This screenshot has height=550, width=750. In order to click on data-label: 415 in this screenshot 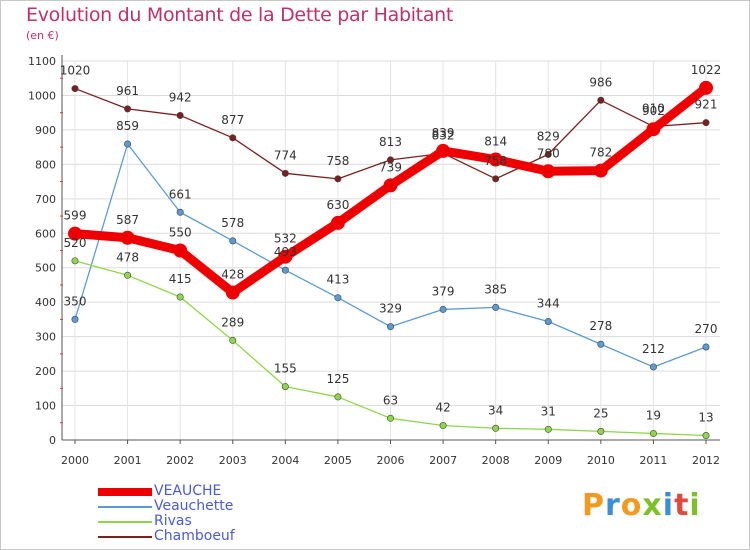, I will do `click(180, 279)`.